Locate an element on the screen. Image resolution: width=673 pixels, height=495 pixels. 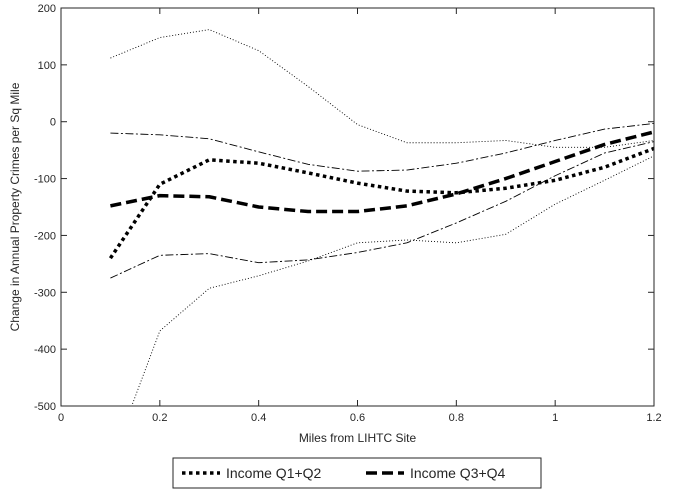
y-tick-label: 100 is located at coordinates (47, 66).